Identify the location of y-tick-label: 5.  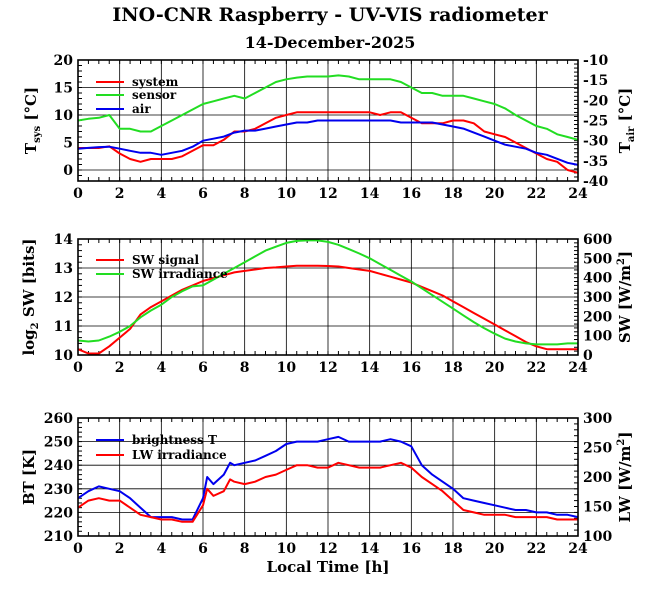
(68, 144).